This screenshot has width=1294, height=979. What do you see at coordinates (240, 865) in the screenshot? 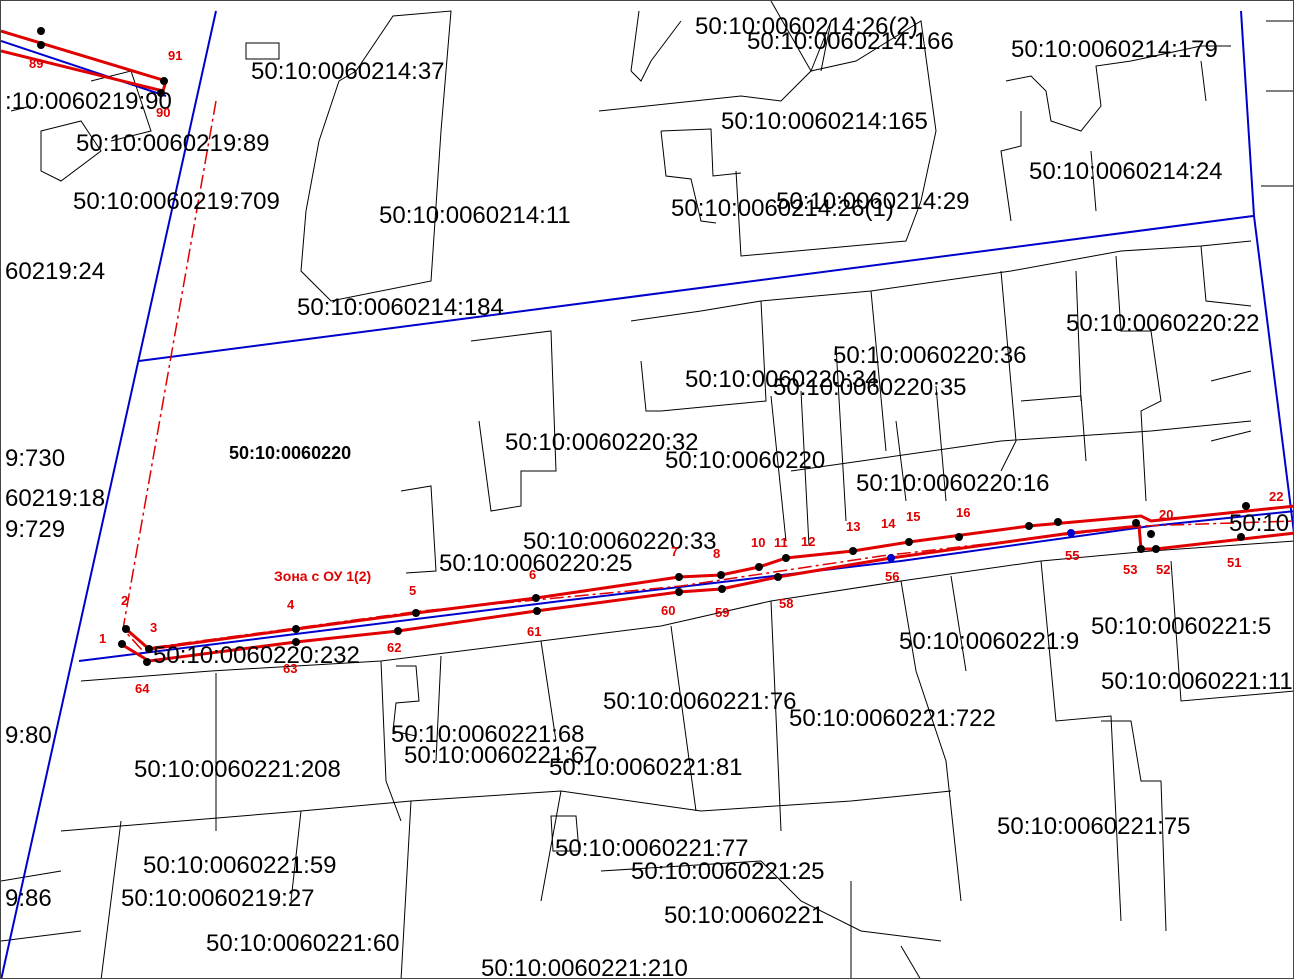
I see `parcel-label: 50:10:0060221:59` at bounding box center [240, 865].